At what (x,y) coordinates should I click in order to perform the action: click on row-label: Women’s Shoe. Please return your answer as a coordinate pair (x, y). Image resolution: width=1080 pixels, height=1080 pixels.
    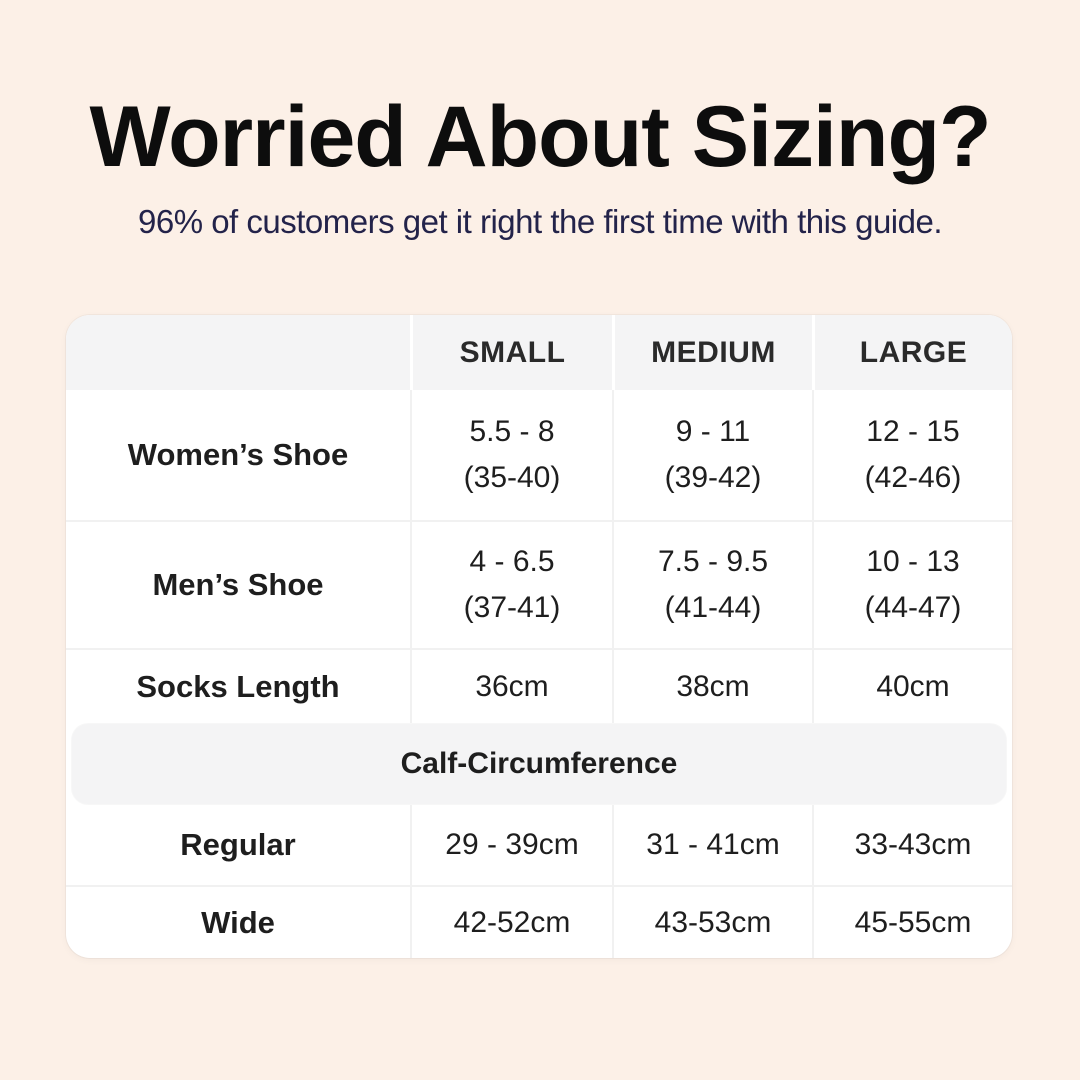
    Looking at the image, I should click on (238, 454).